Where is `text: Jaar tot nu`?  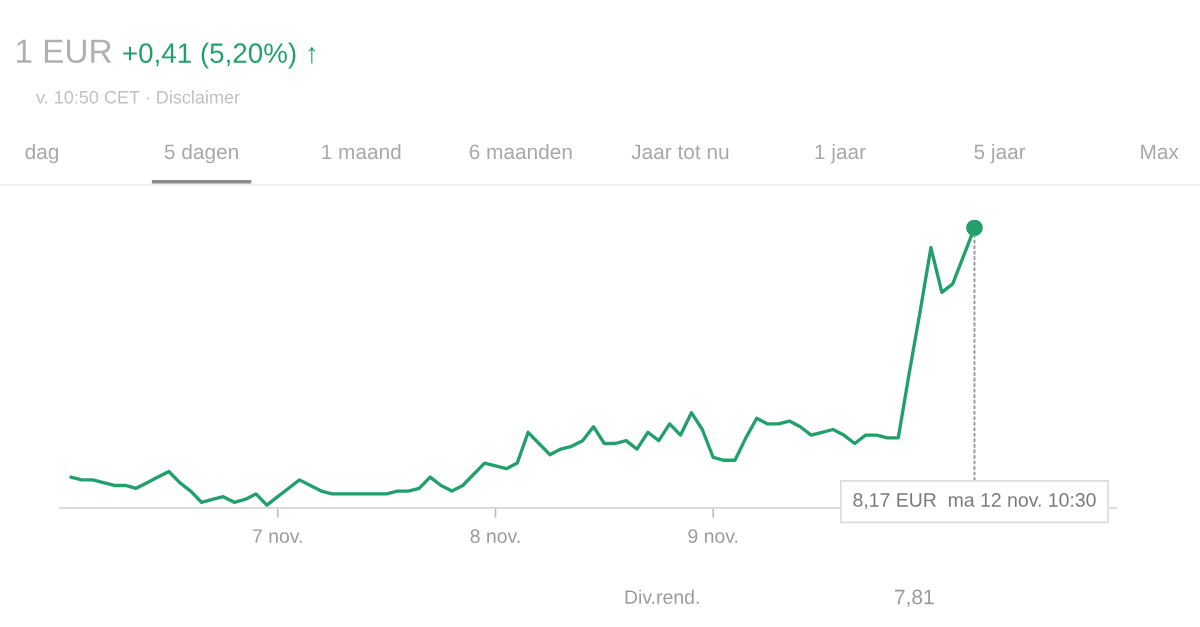
text: Jaar tot nu is located at coordinates (680, 152).